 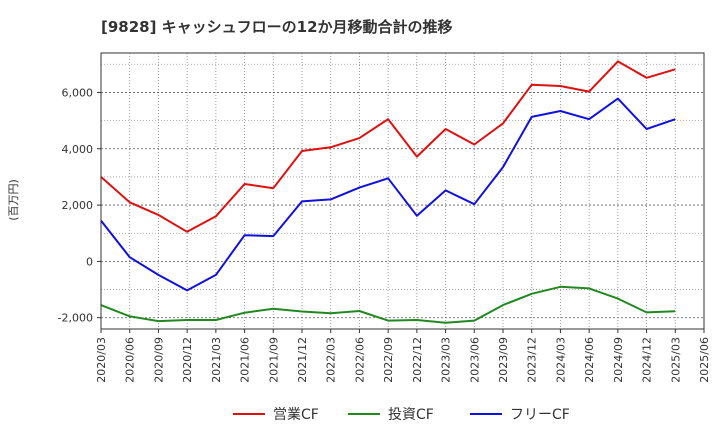 What do you see at coordinates (302, 360) in the screenshot?
I see `x-tick-label: 2021/12` at bounding box center [302, 360].